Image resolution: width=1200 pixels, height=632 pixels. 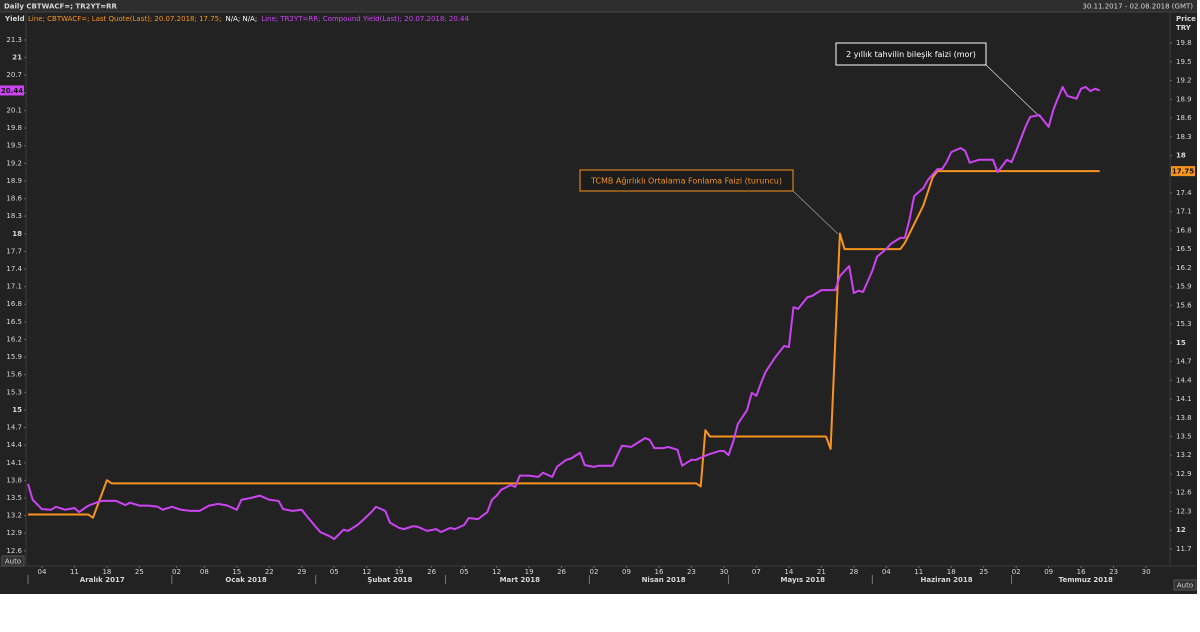 What do you see at coordinates (788, 572) in the screenshot?
I see `x-tick-label: 14` at bounding box center [788, 572].